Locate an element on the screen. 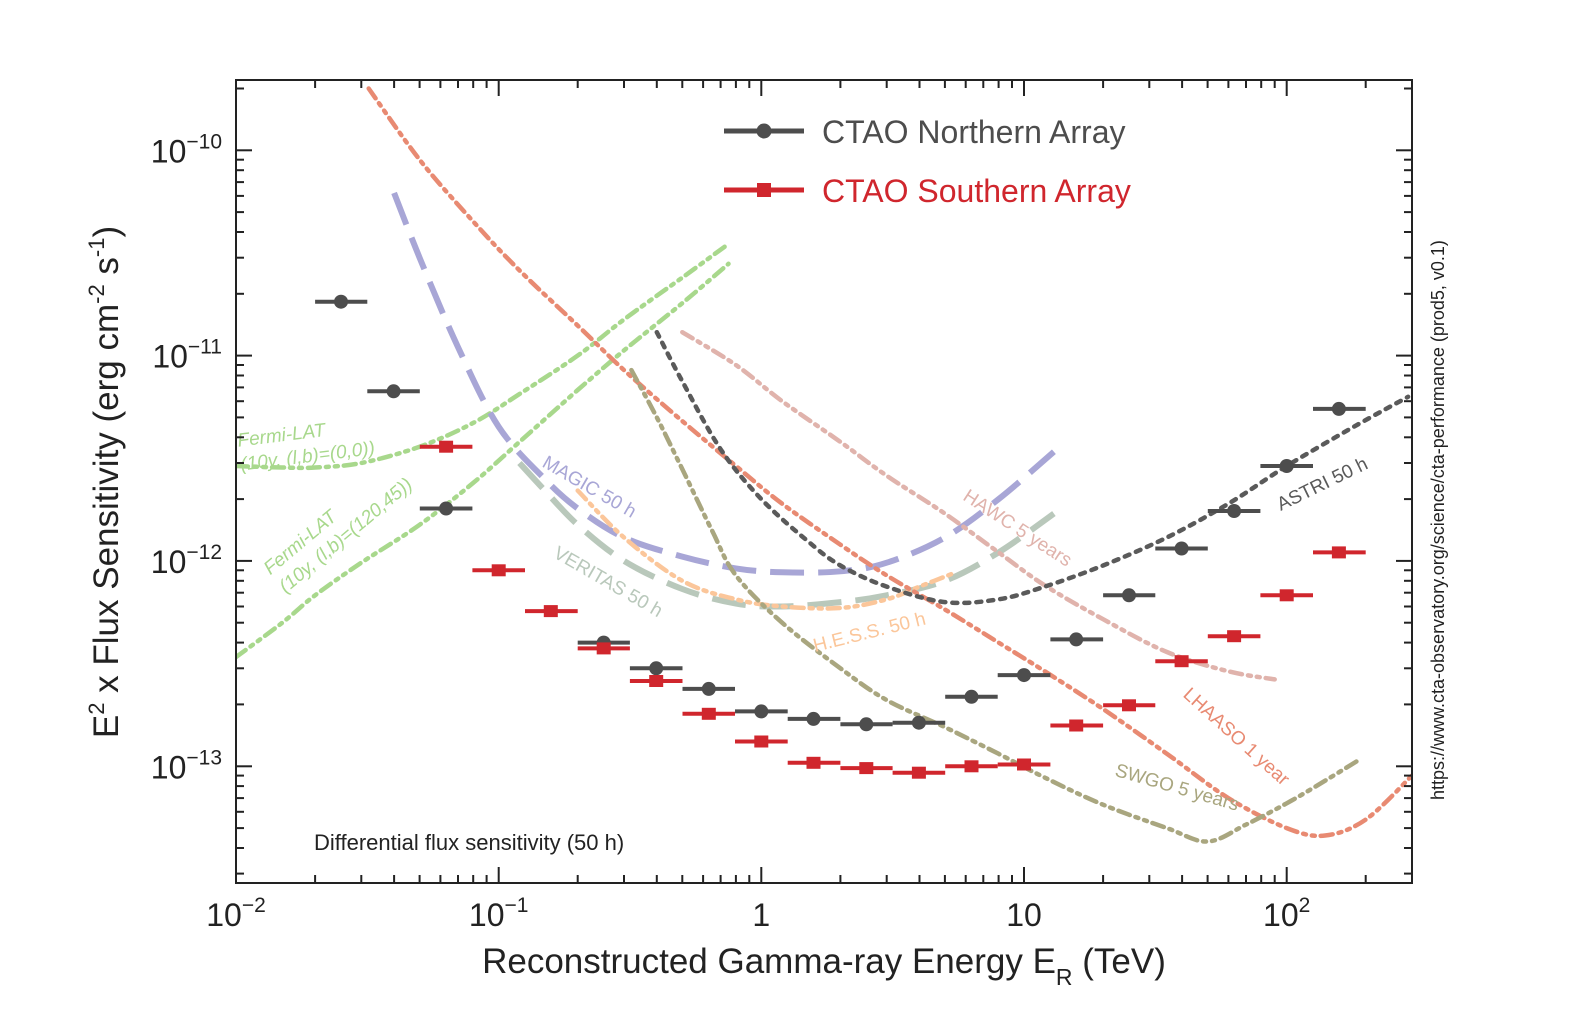  curve-h-e-s-s-50-h is located at coordinates (767, 549).